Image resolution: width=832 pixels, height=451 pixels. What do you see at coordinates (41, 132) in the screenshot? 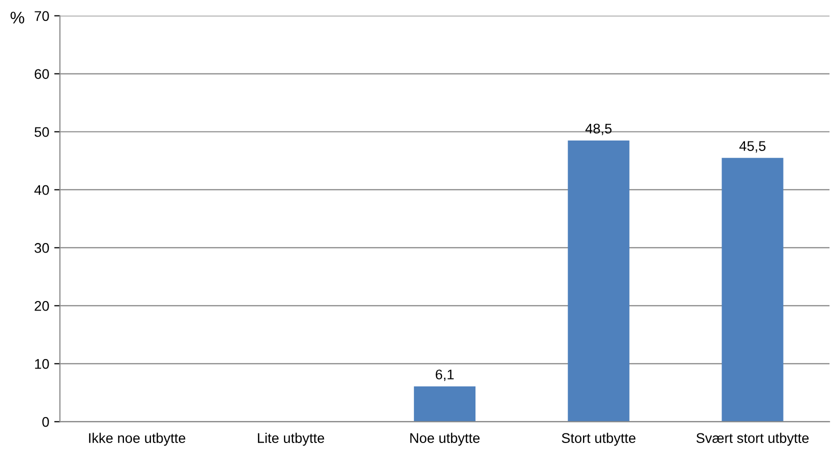
I see `y-tick-label: 50` at bounding box center [41, 132].